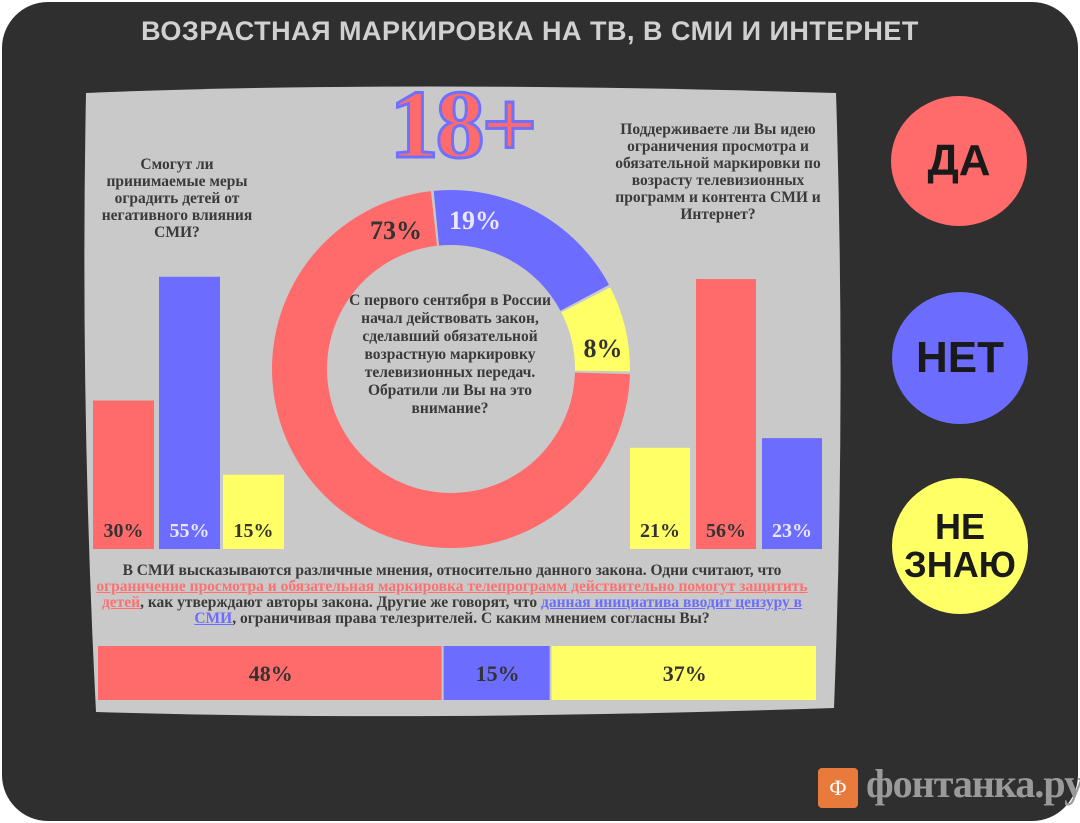 The width and height of the screenshot is (1080, 823). What do you see at coordinates (726, 531) in the screenshot?
I see `right-bar-label-1: 56%` at bounding box center [726, 531].